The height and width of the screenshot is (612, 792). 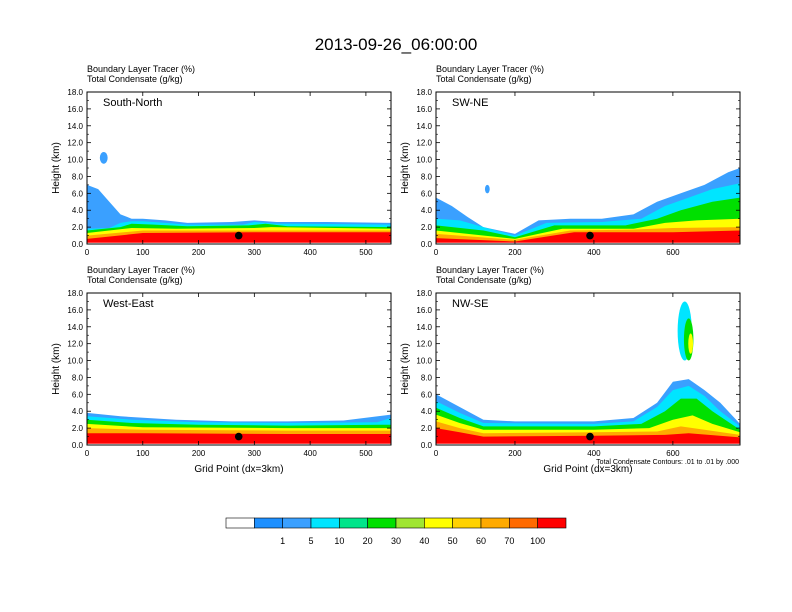 What do you see at coordinates (396, 541) in the screenshot?
I see `colorbar-label: 30` at bounding box center [396, 541].